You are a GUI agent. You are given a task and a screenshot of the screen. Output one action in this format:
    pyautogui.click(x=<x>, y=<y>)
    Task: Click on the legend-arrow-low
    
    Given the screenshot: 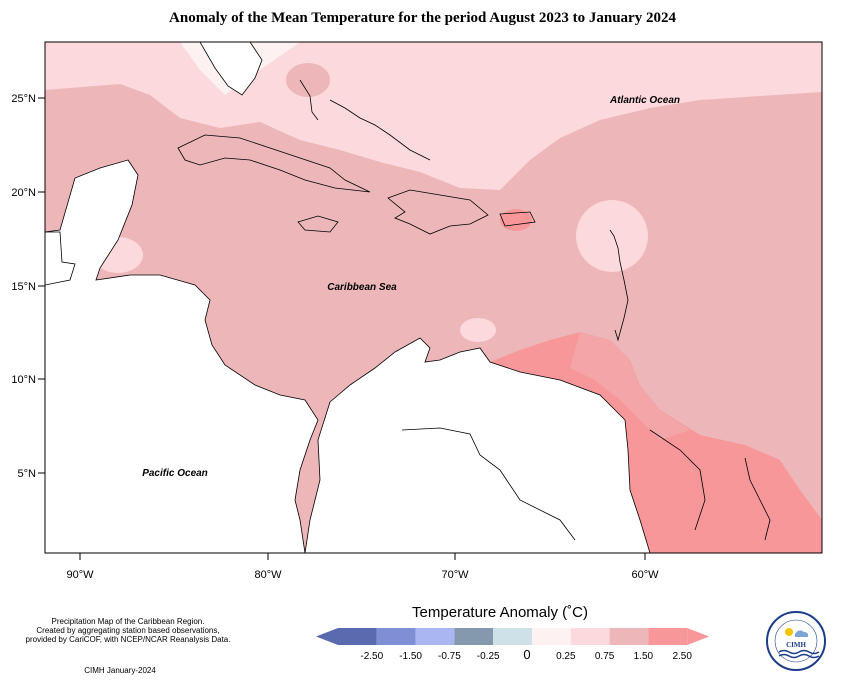 What is the action you would take?
    pyautogui.click(x=327, y=636)
    